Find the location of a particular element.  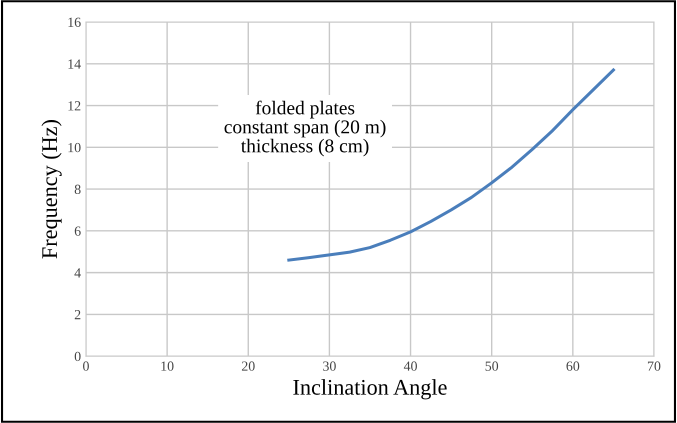

x-tick-label: 70 is located at coordinates (654, 366).